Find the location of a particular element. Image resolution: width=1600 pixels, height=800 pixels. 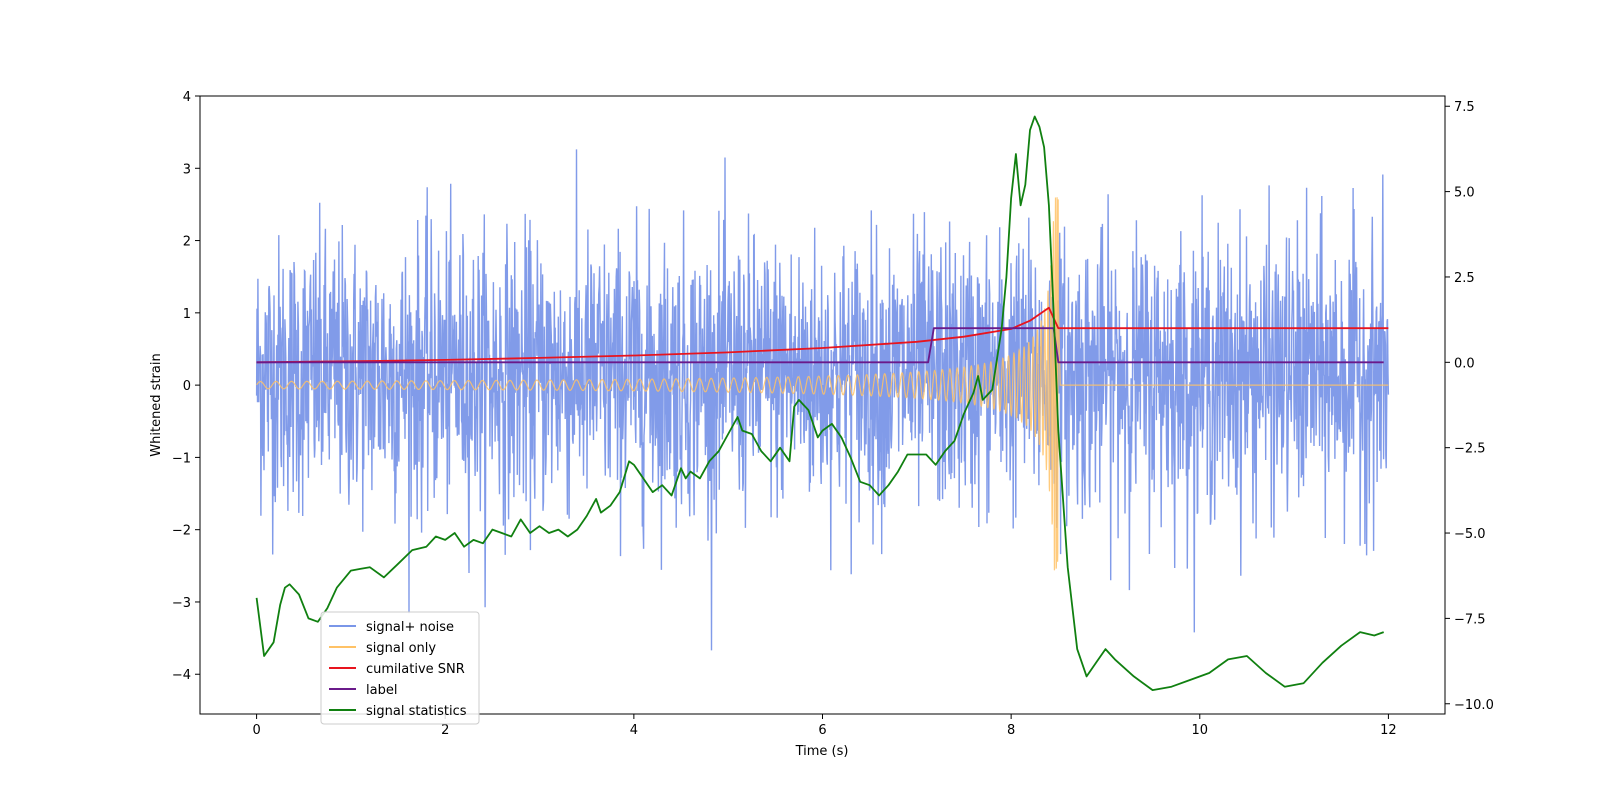

y2-tick-label: 5.0 is located at coordinates (1464, 193).